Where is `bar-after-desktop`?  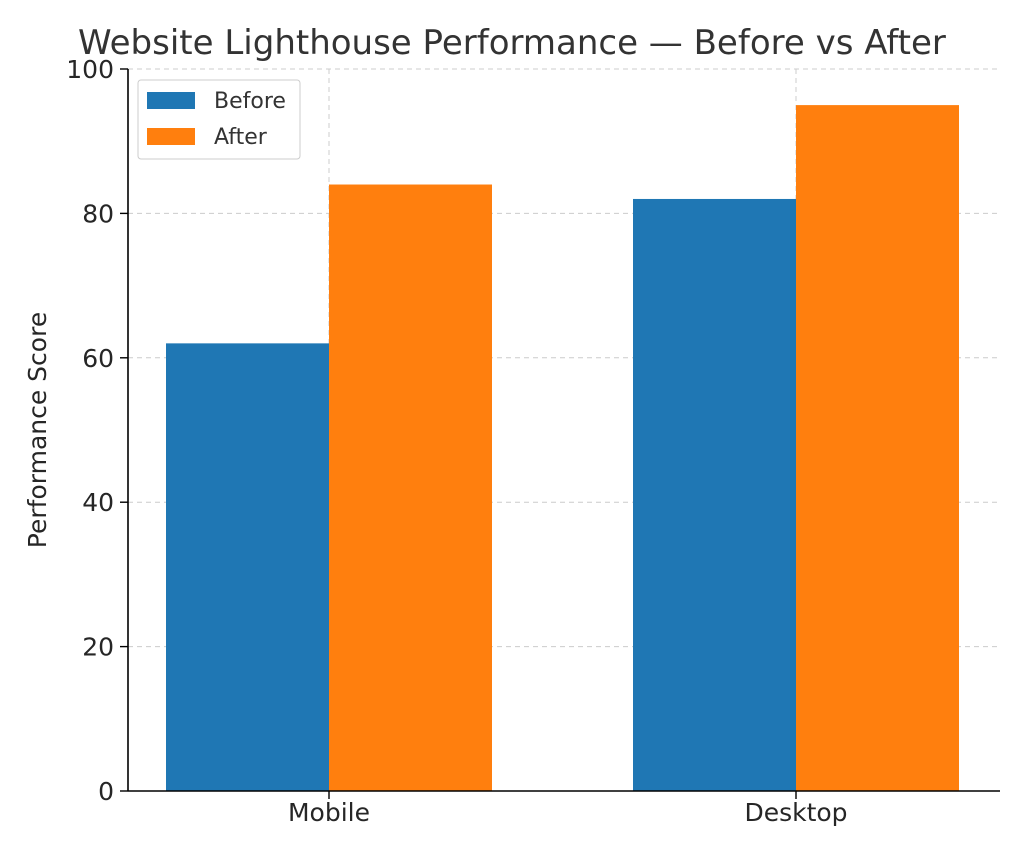 bar-after-desktop is located at coordinates (877, 448).